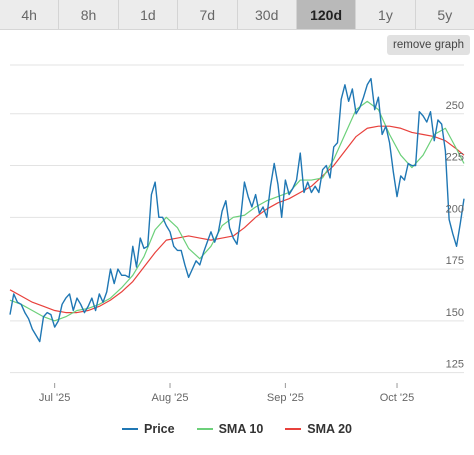 Image resolution: width=474 pixels, height=455 pixels. I want to click on x-axis-ticks: Jul '25 Aug '25 Sep '25 Oct '25, so click(226, 393).